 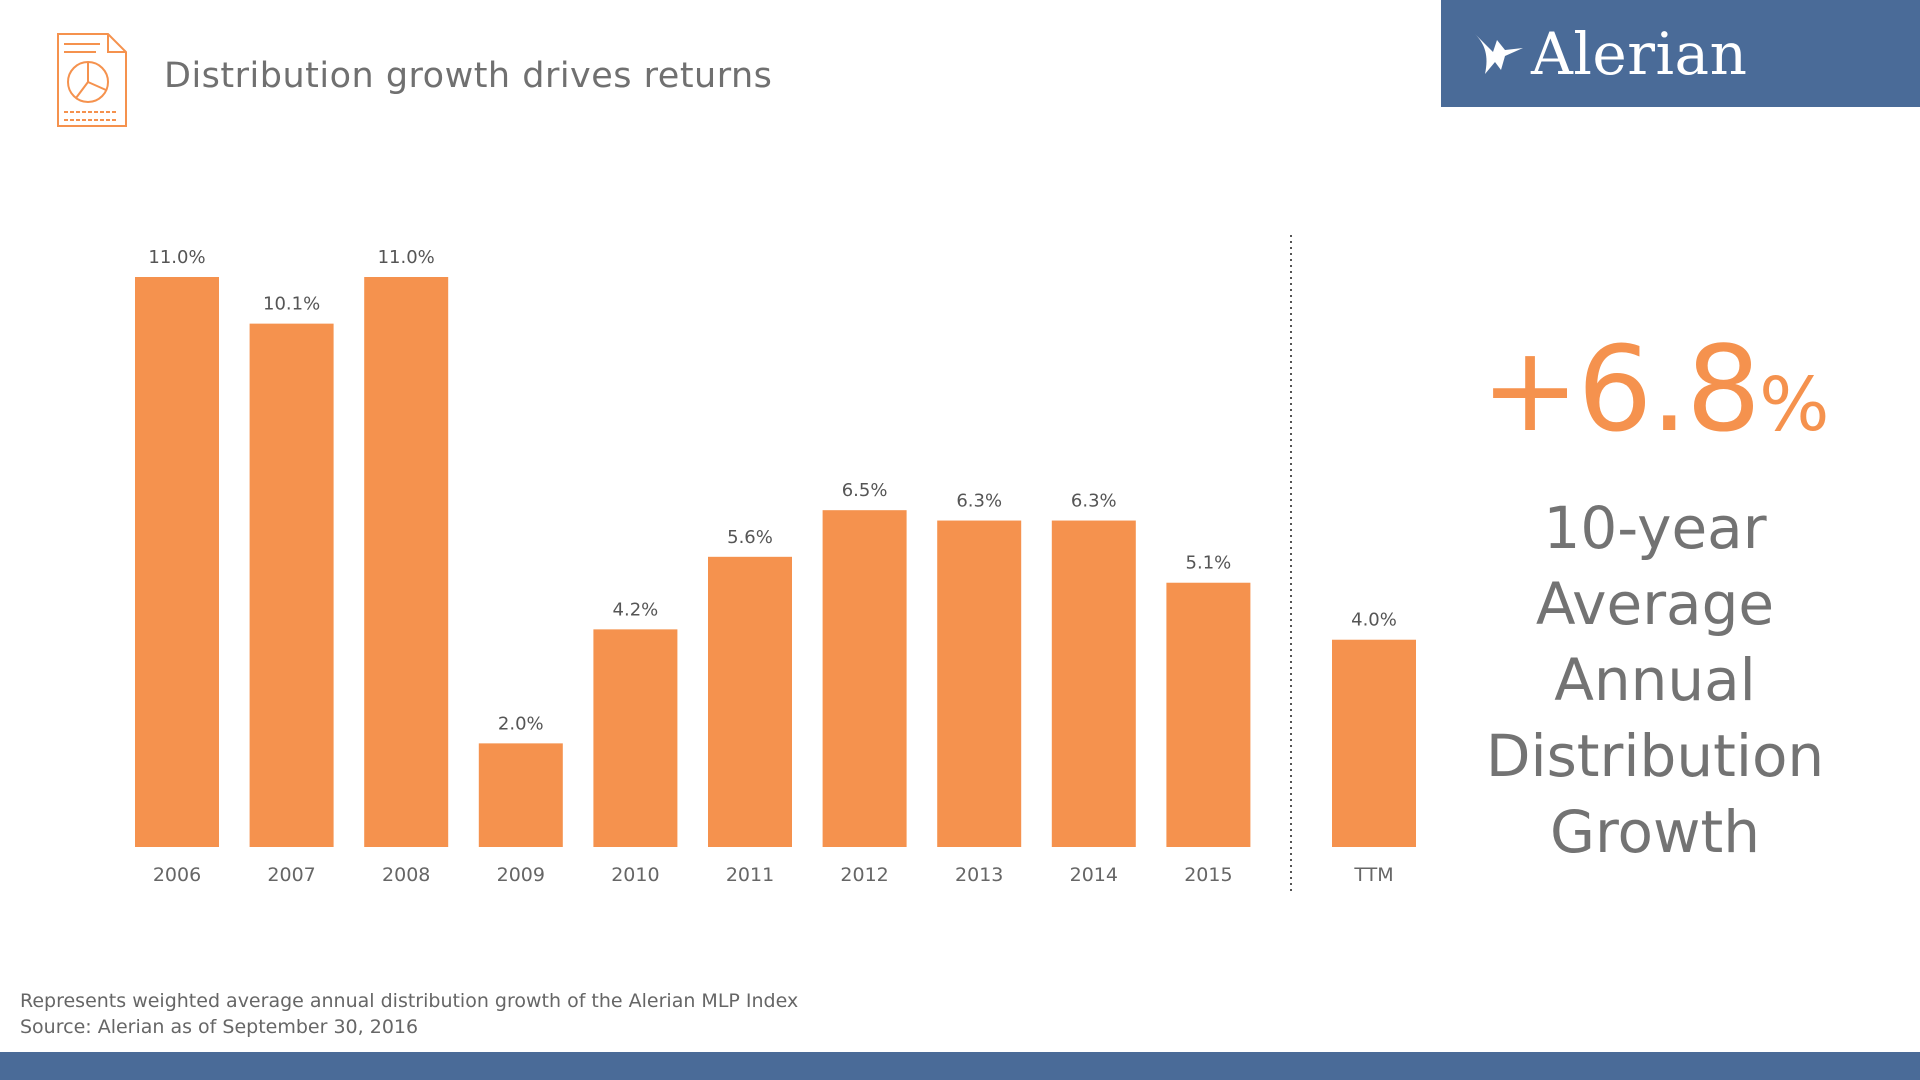 What do you see at coordinates (1208, 714) in the screenshot?
I see `bar-2015` at bounding box center [1208, 714].